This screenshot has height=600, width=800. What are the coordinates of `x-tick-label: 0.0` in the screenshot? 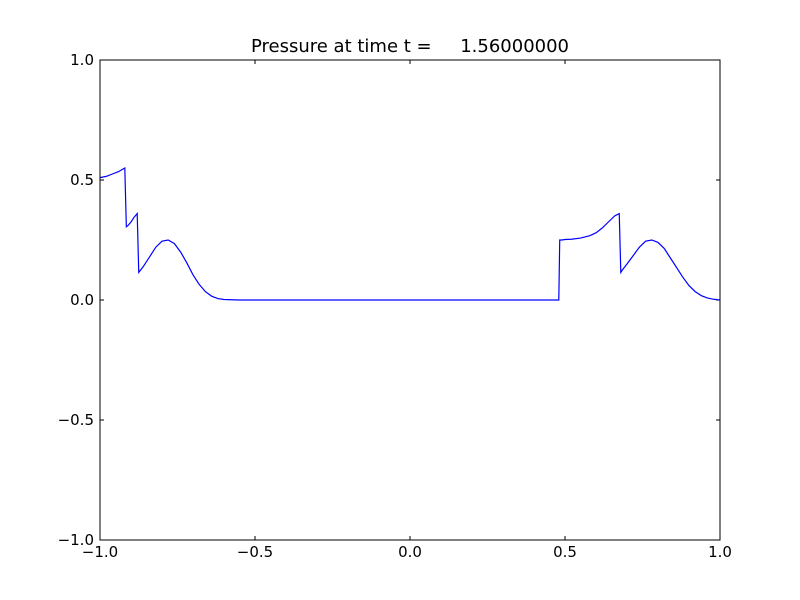 It's located at (410, 552).